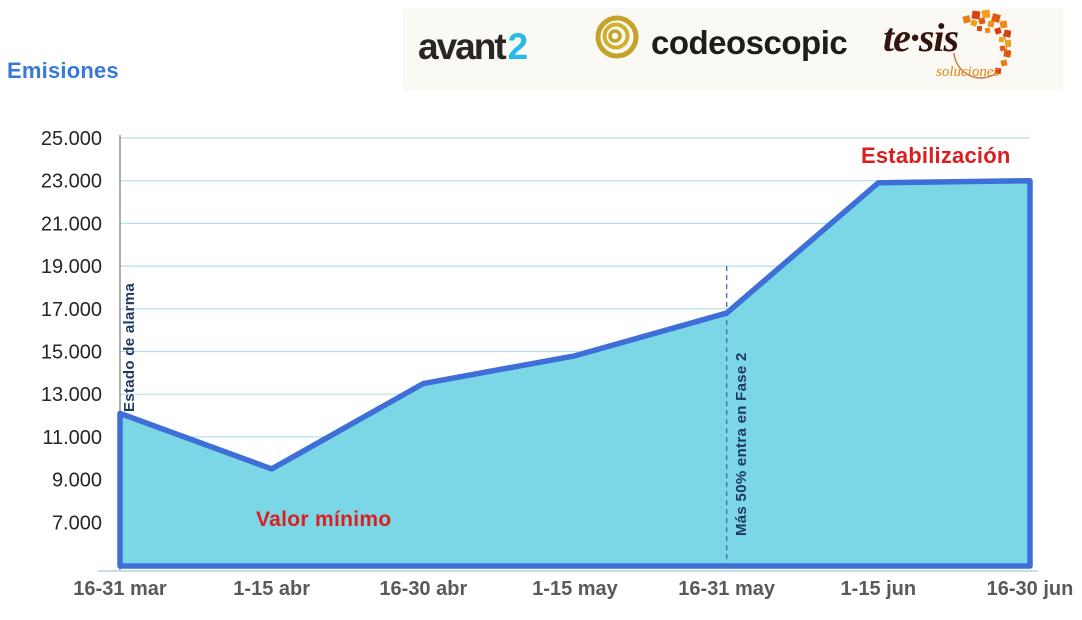  Describe the element at coordinates (741, 444) in the screenshot. I see `annotation-fase2: Más 50% entra en Fase 2` at that location.